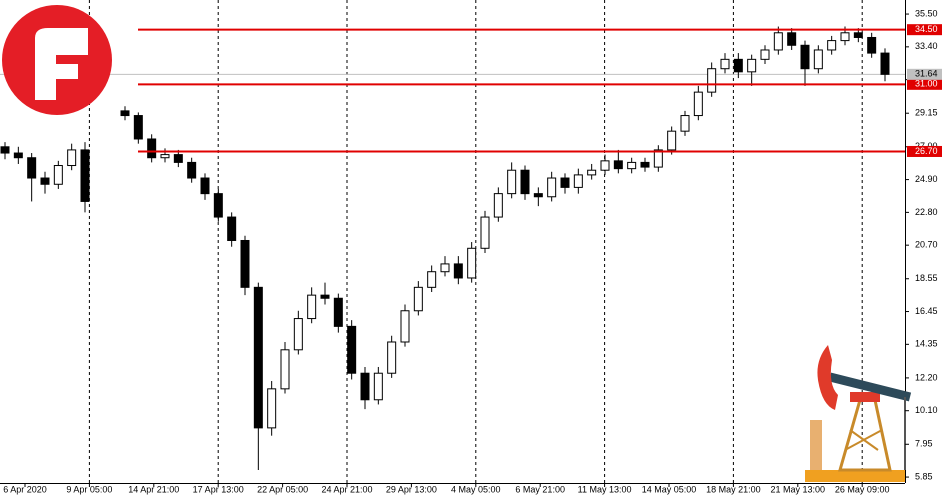 Image resolution: width=950 pixels, height=500 pixels. I want to click on y-tick-label: 12.20, so click(926, 377).